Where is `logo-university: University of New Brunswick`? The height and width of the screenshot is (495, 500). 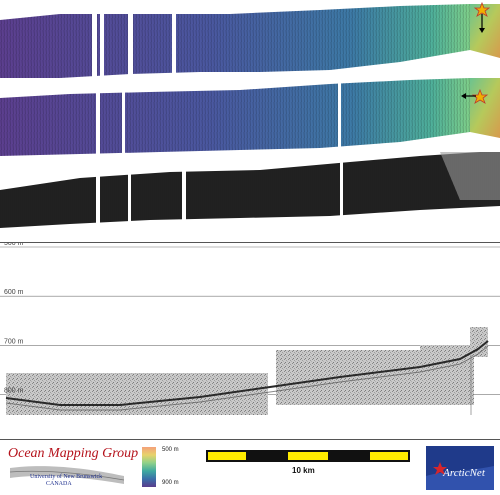 logo-university: University of New Brunswick is located at coordinates (66, 477).